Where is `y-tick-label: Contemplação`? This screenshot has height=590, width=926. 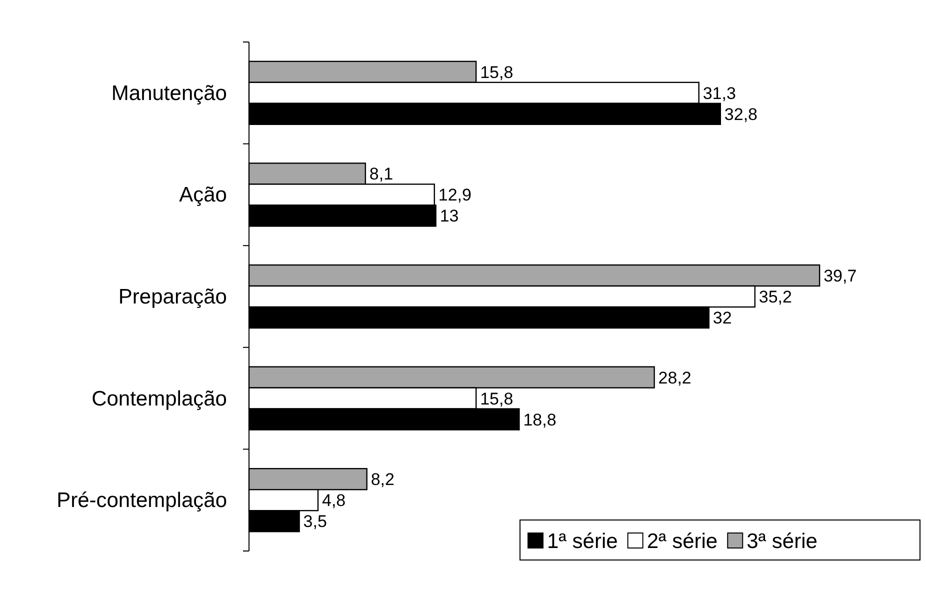 y-tick-label: Contemplação is located at coordinates (159, 398).